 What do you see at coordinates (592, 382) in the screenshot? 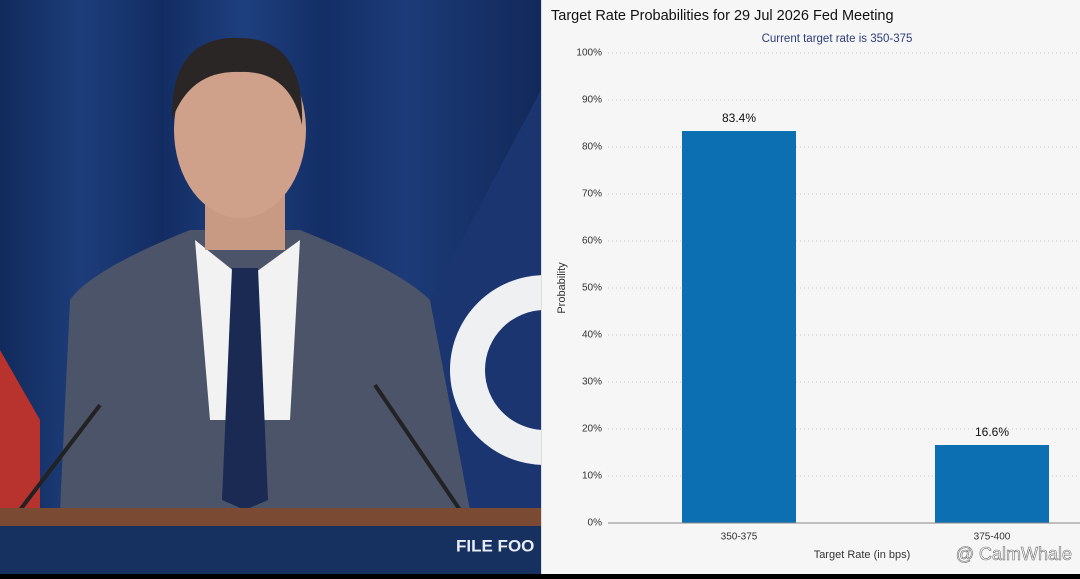
I see `y-tick-label: 30%` at bounding box center [592, 382].